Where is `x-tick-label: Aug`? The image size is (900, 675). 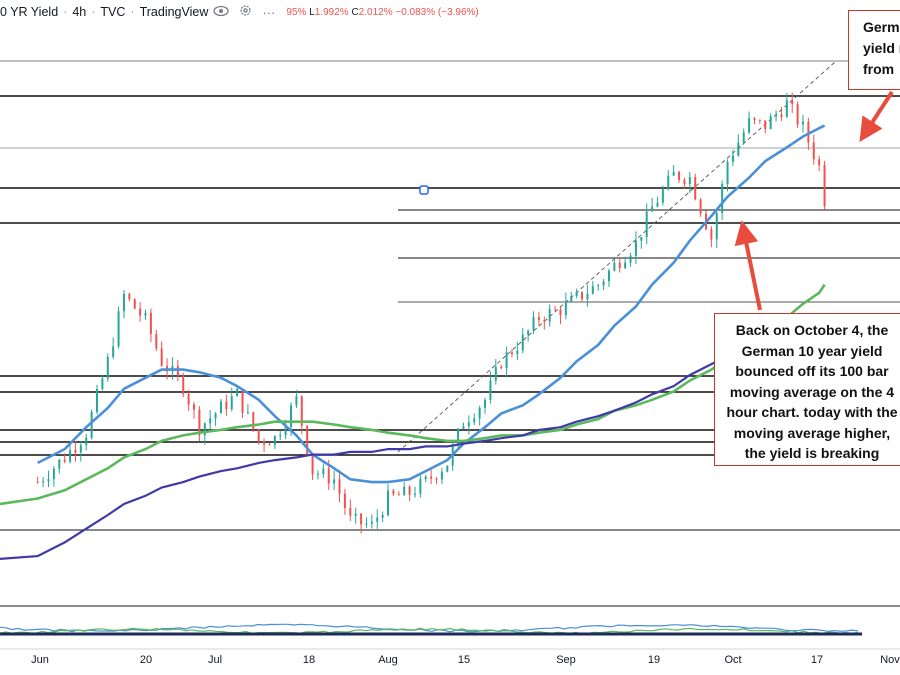 x-tick-label: Aug is located at coordinates (388, 660).